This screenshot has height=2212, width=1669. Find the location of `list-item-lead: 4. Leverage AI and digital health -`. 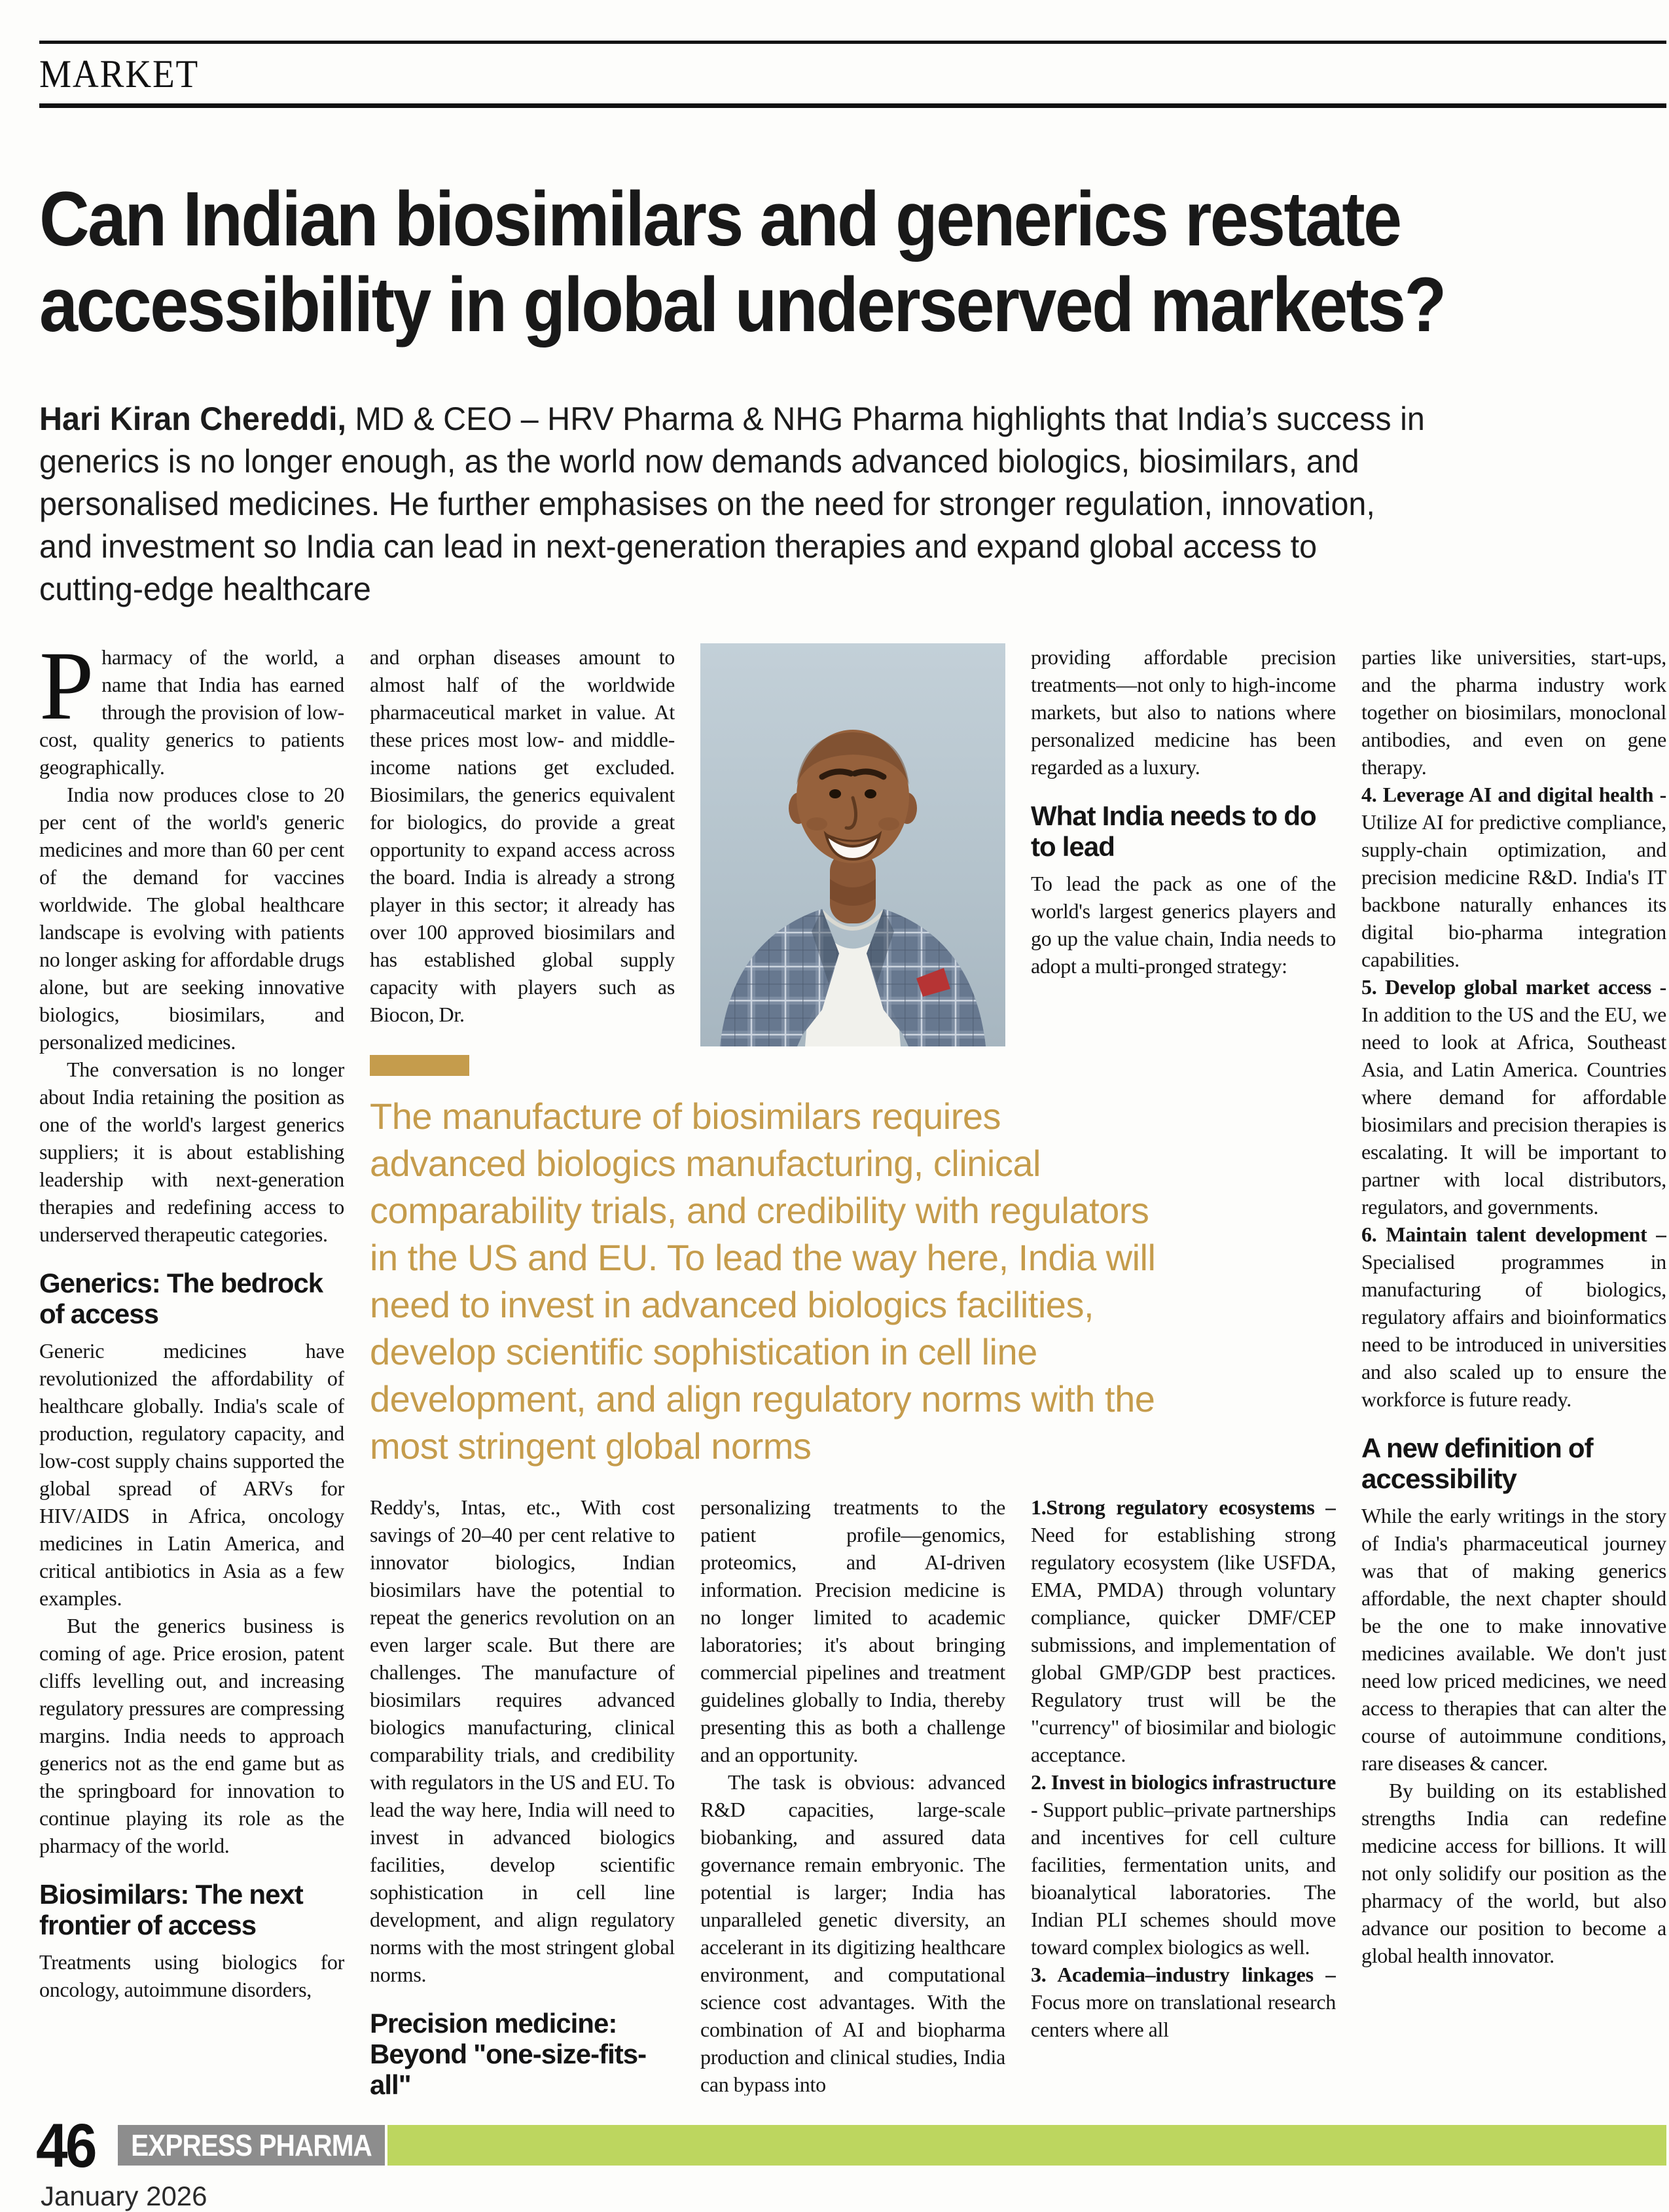

list-item-lead: 4. Leverage AI and digital health - is located at coordinates (1513, 794).